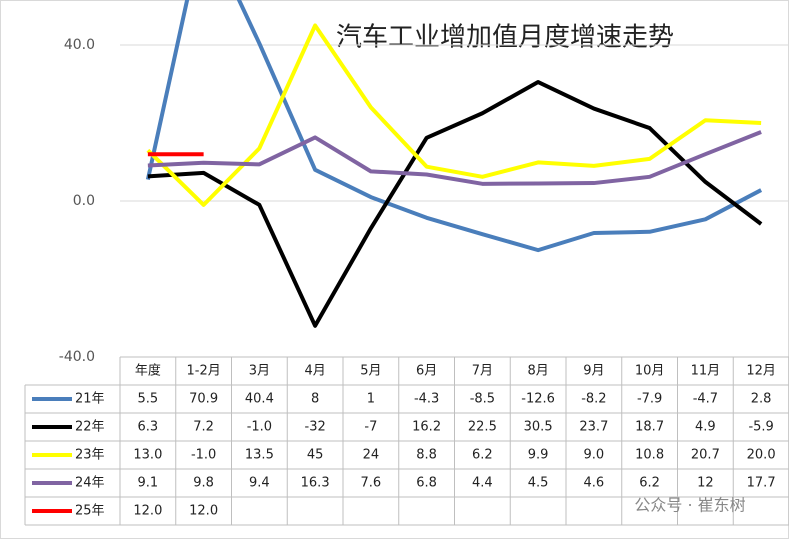 The image size is (789, 539). Describe the element at coordinates (426, 399) in the screenshot. I see `data-label: -4.3` at that location.